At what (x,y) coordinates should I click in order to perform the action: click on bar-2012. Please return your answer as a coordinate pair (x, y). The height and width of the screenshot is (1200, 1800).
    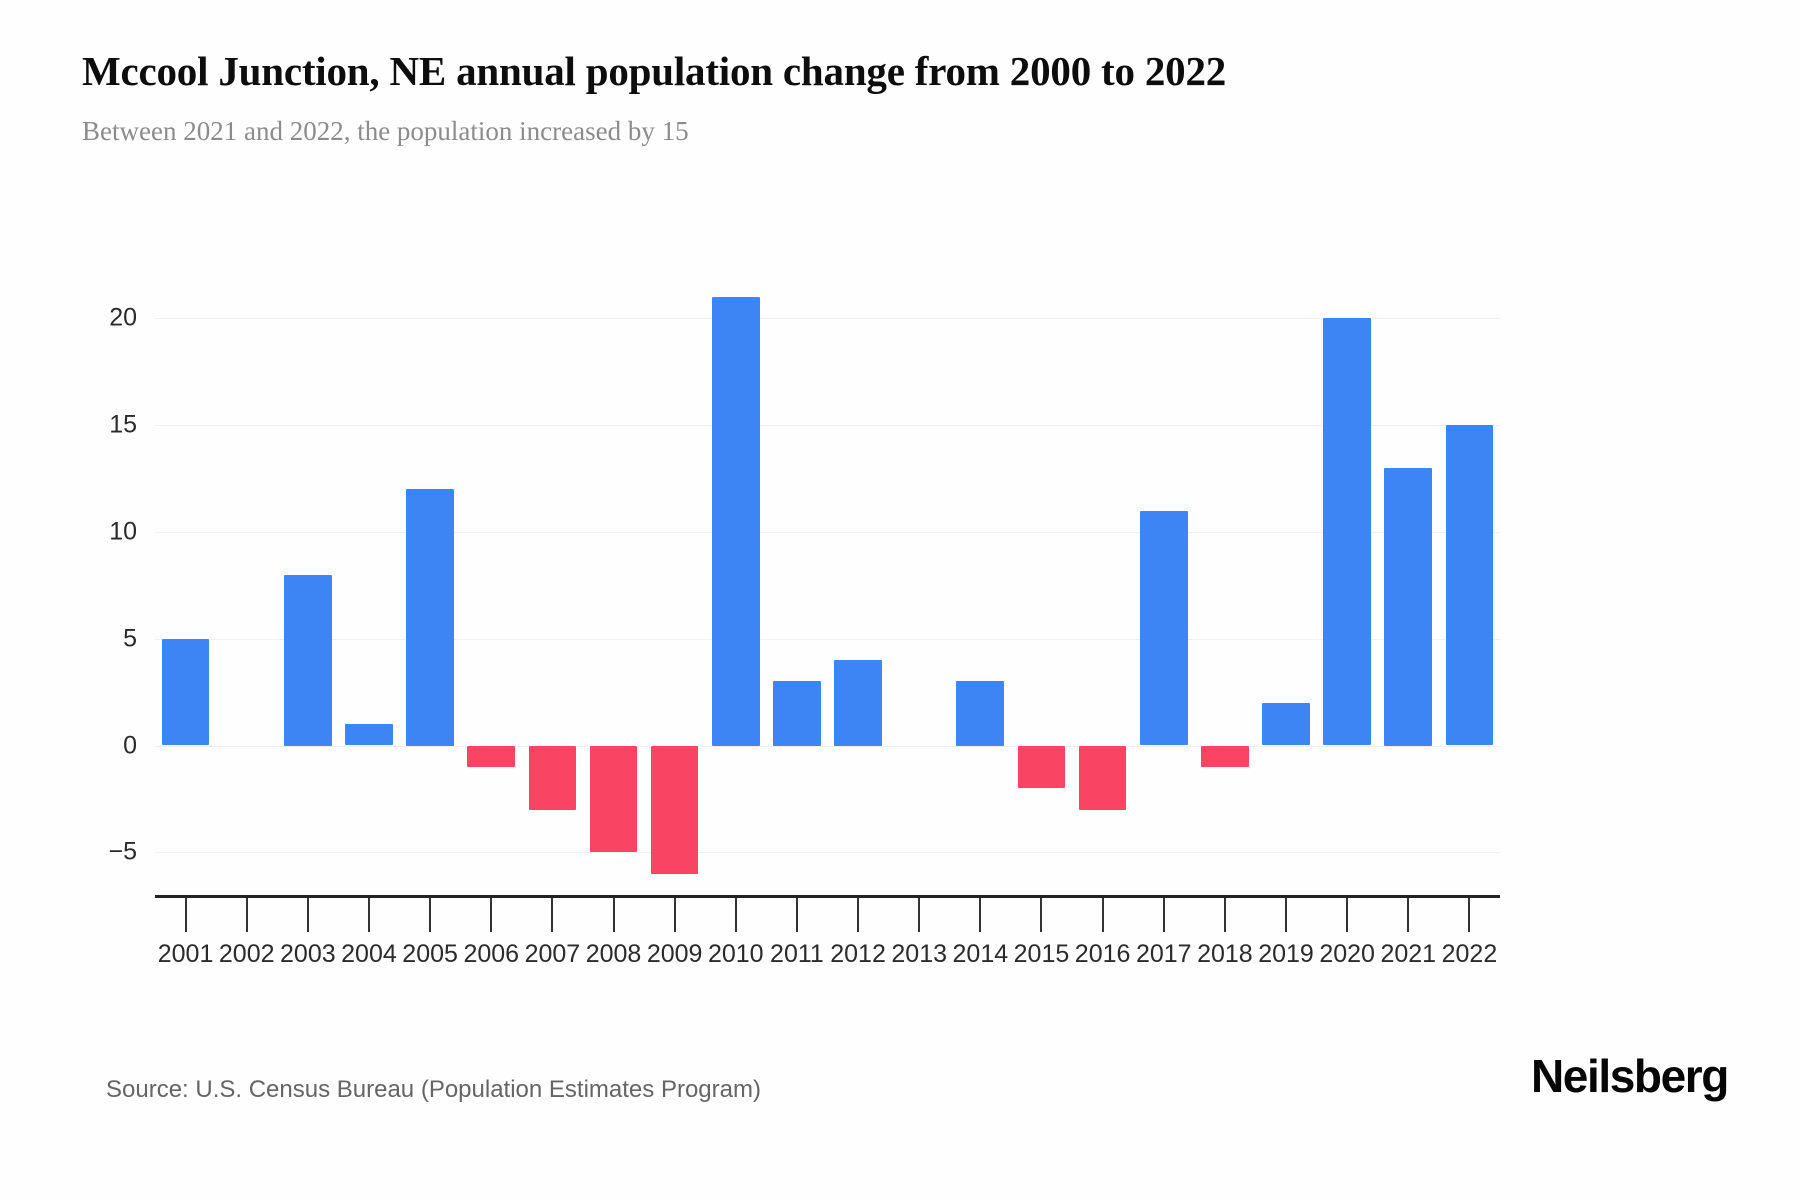
    Looking at the image, I should click on (858, 703).